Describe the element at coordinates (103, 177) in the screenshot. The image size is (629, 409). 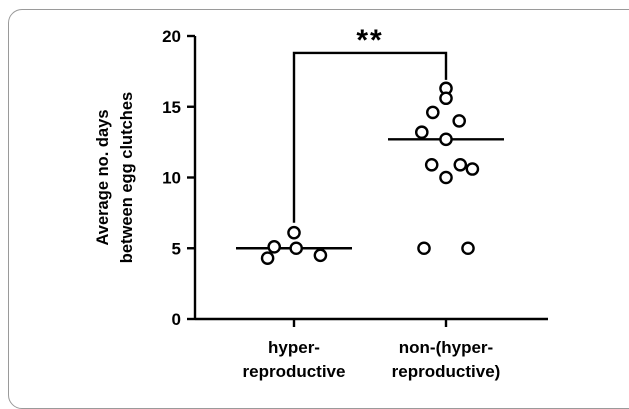
I see `y-axis-label-line: Average no. days` at that location.